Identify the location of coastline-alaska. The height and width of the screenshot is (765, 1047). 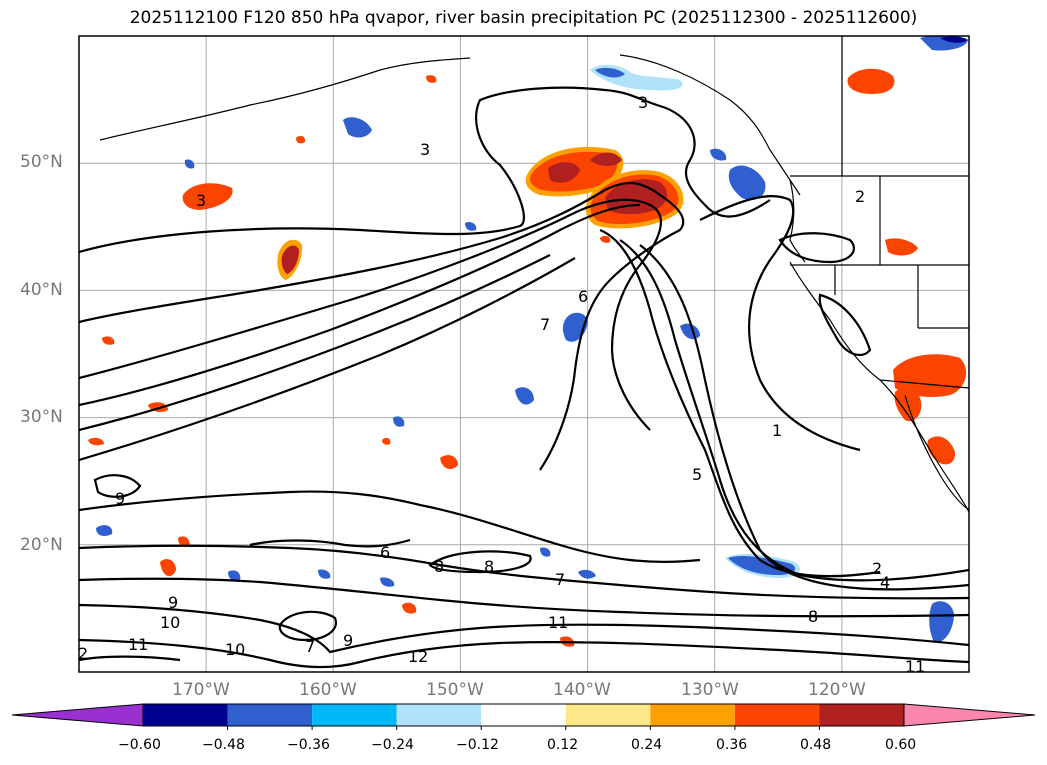
(285, 99).